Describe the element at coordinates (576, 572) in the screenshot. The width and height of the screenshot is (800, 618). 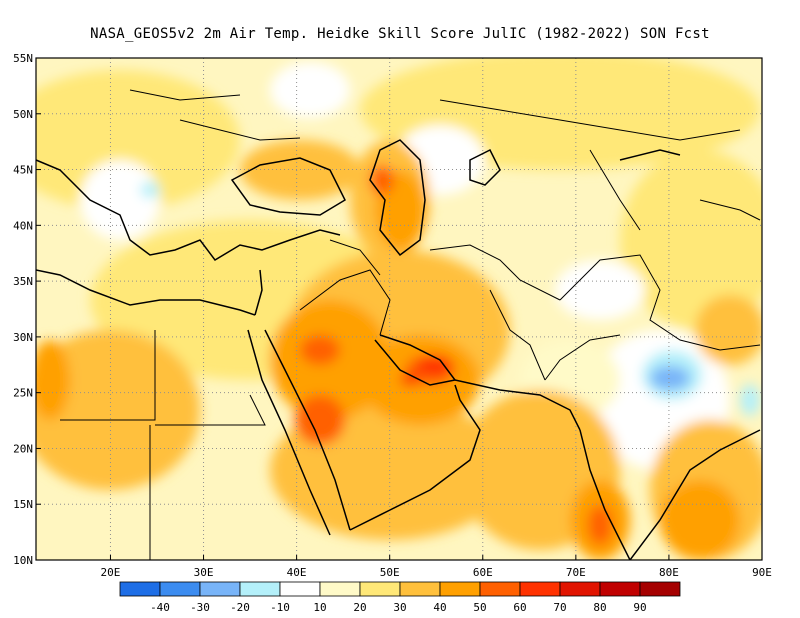
I see `x-tick-label: 70E` at that location.